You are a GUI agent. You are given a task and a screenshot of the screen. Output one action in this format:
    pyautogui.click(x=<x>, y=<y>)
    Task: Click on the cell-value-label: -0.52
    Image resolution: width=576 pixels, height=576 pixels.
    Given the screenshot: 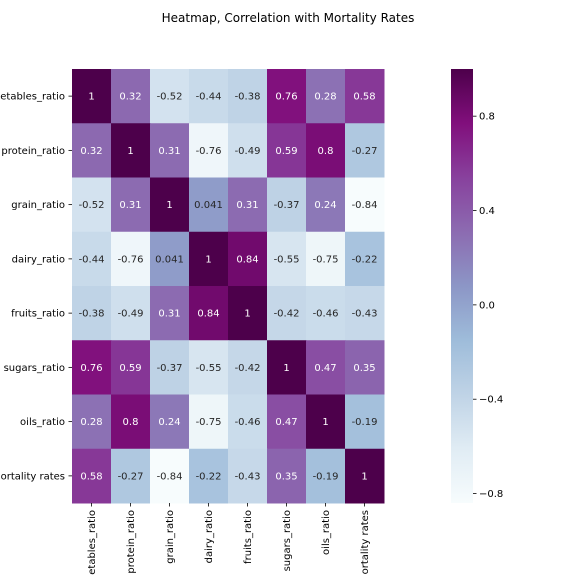 What is the action you would take?
    pyautogui.click(x=170, y=97)
    